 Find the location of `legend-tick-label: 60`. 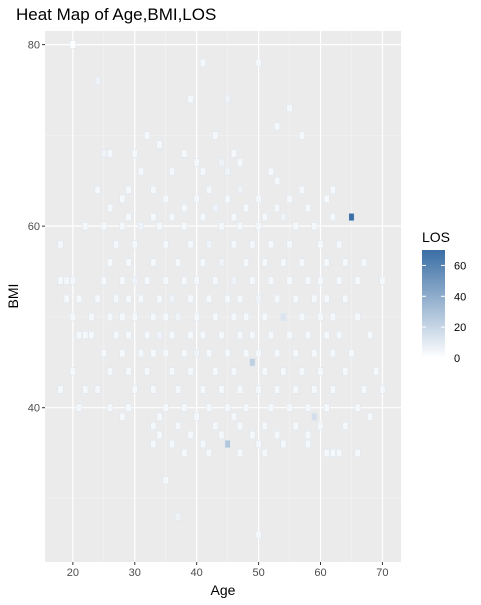

legend-tick-label: 60 is located at coordinates (460, 266).